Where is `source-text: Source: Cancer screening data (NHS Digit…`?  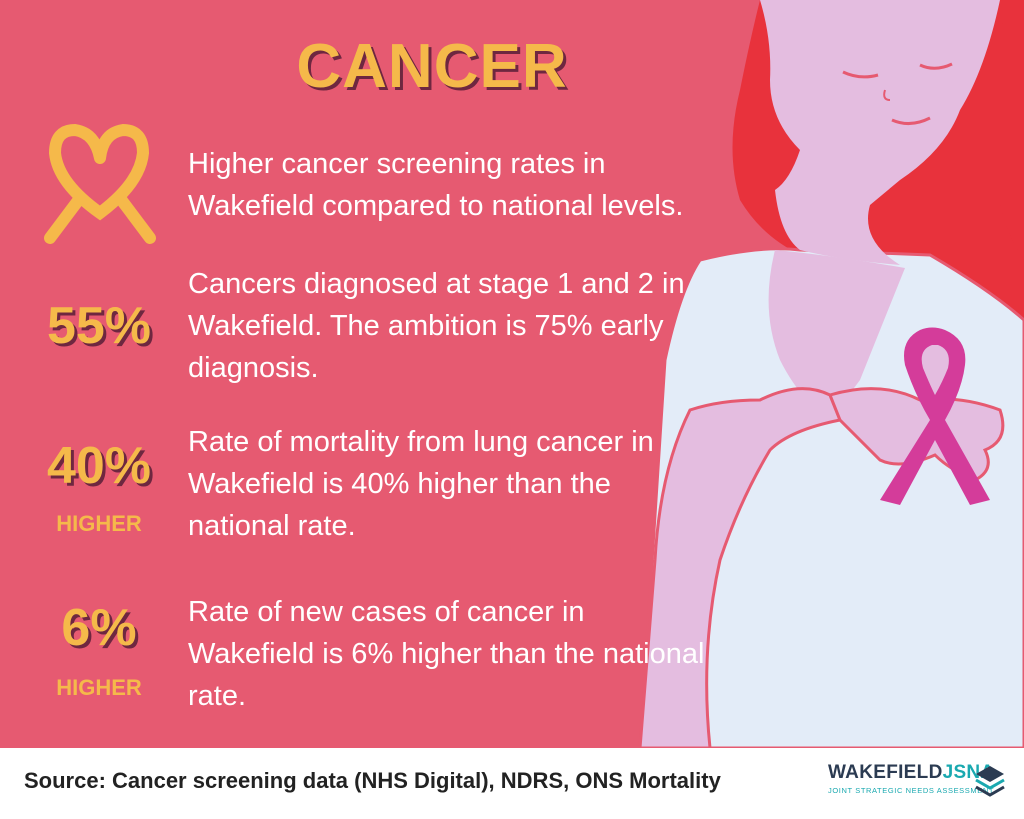
source-text: Source: Cancer screening data (NHS Digit… is located at coordinates (372, 780).